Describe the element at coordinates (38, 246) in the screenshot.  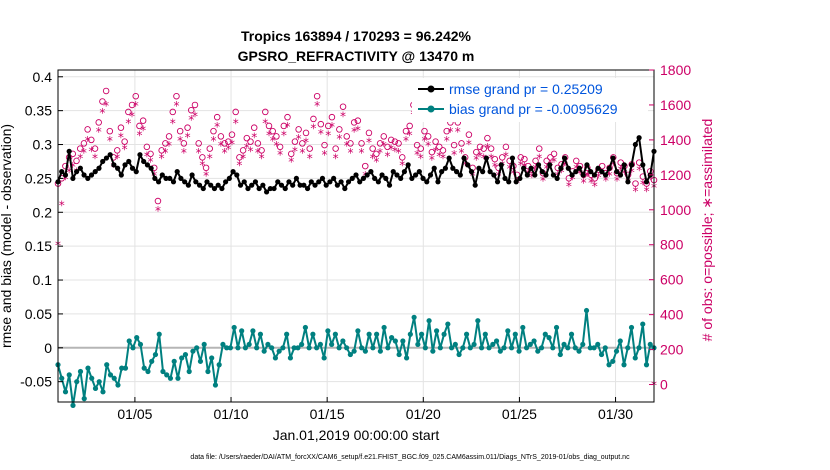
I see `y-tick-label: 0.15` at that location.